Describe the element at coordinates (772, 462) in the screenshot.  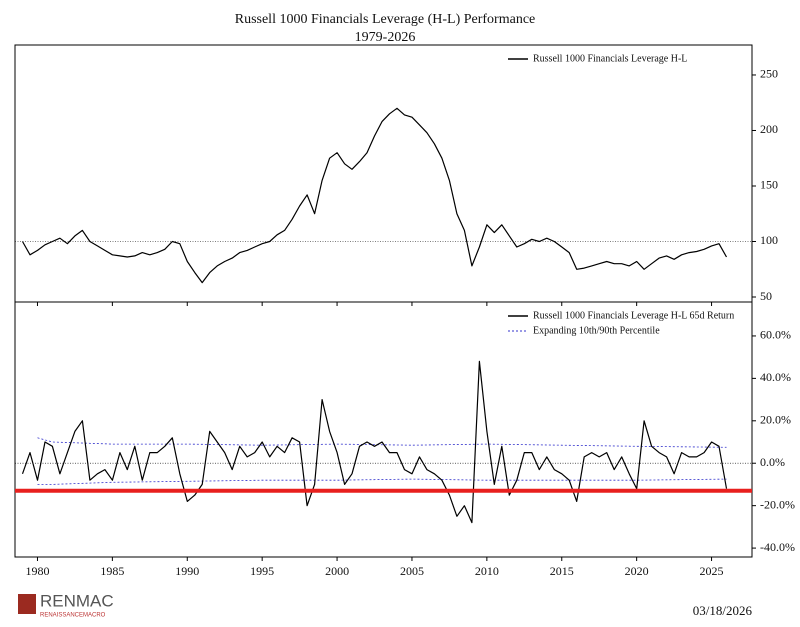
I see `y-tick-label: 0.0%` at that location.